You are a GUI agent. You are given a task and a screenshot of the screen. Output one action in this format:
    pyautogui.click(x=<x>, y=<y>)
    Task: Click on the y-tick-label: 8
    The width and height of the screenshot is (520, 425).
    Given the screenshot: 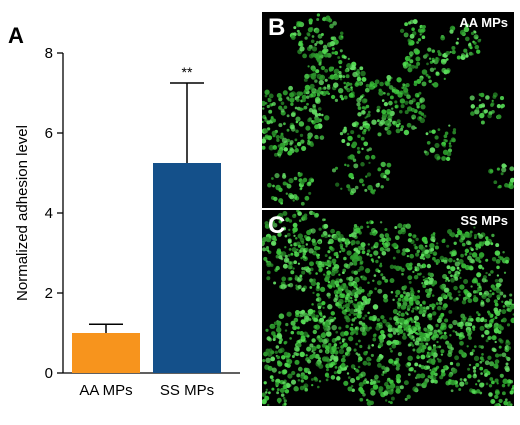 What is the action you would take?
    pyautogui.click(x=49, y=53)
    